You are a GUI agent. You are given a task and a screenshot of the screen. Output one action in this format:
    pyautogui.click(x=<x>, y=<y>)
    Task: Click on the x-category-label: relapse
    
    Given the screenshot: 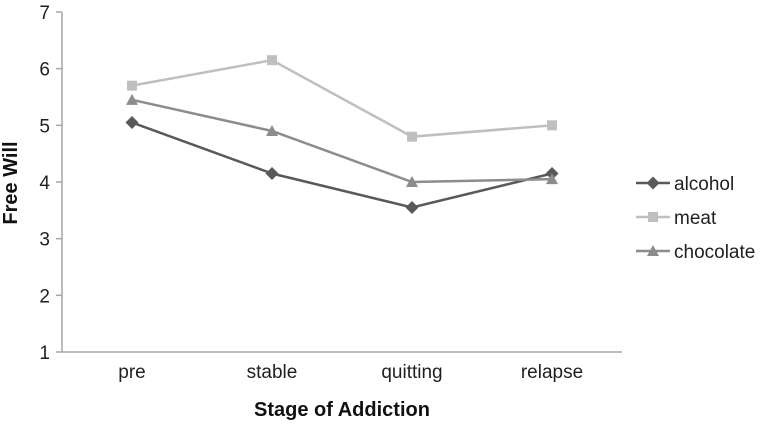 What is the action you would take?
    pyautogui.click(x=552, y=372)
    